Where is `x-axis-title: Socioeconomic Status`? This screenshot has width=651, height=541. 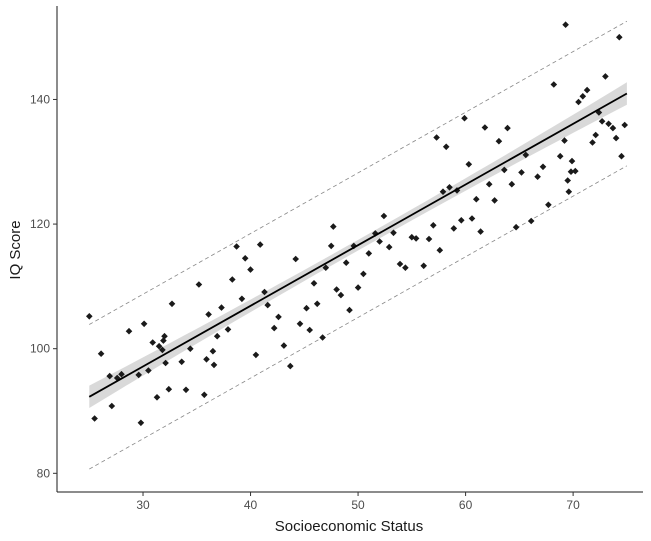 x-axis-title: Socioeconomic Status is located at coordinates (349, 526).